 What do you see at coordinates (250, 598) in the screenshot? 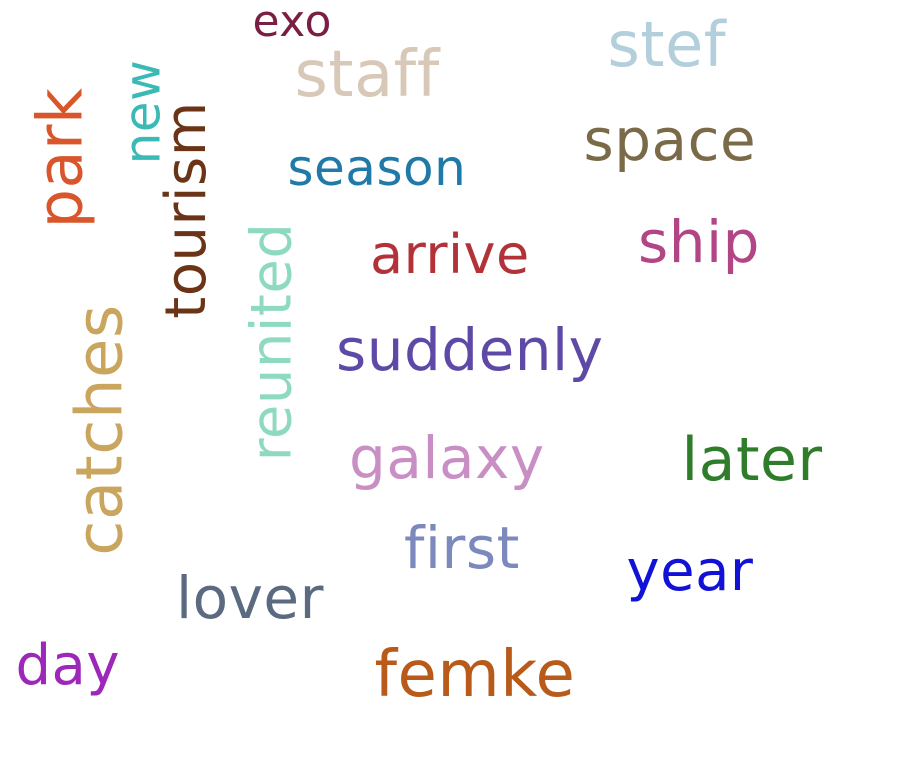
I see `word-lover: lover` at bounding box center [250, 598].